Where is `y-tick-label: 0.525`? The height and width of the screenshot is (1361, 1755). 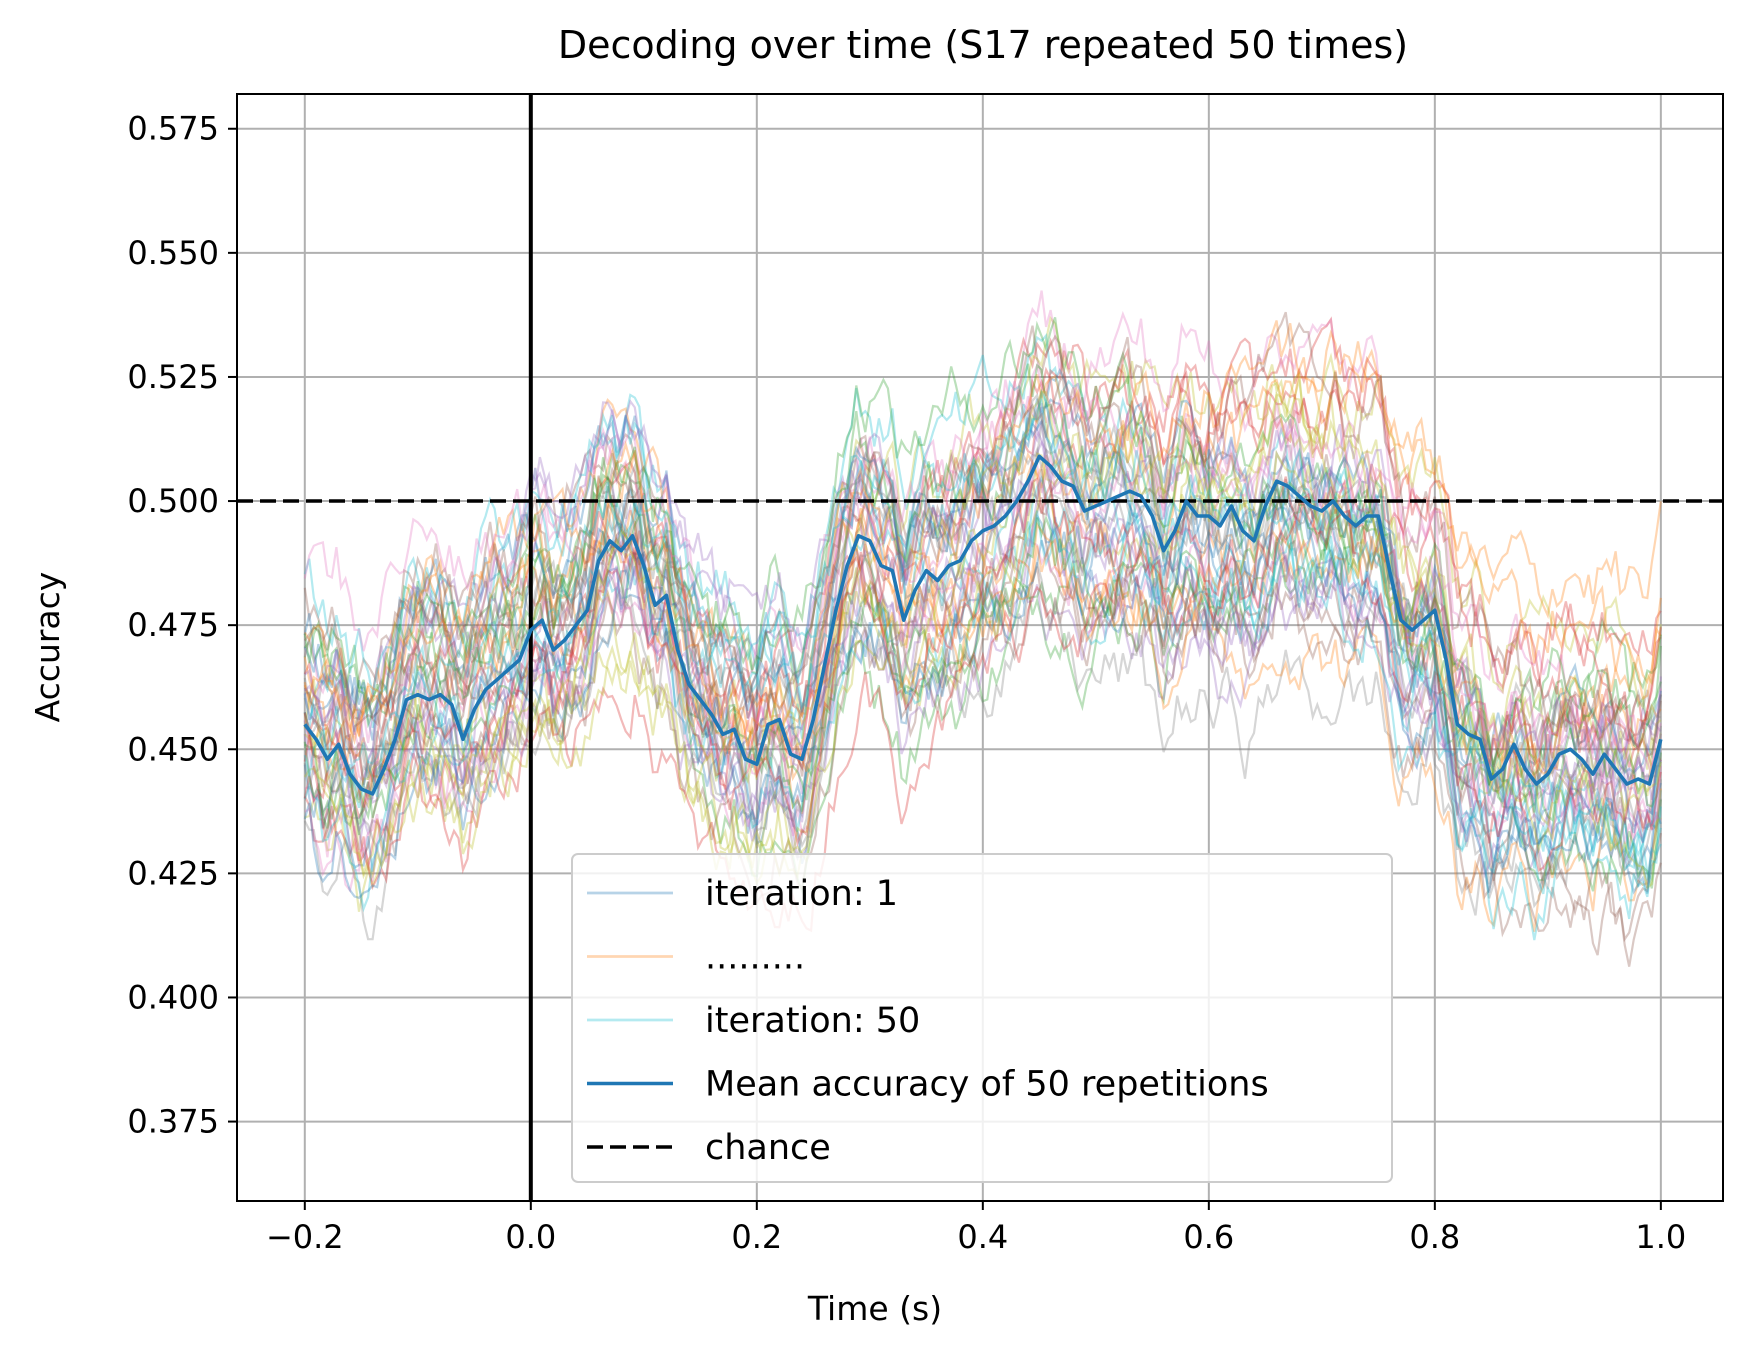 y-tick-label: 0.525 is located at coordinates (173, 377).